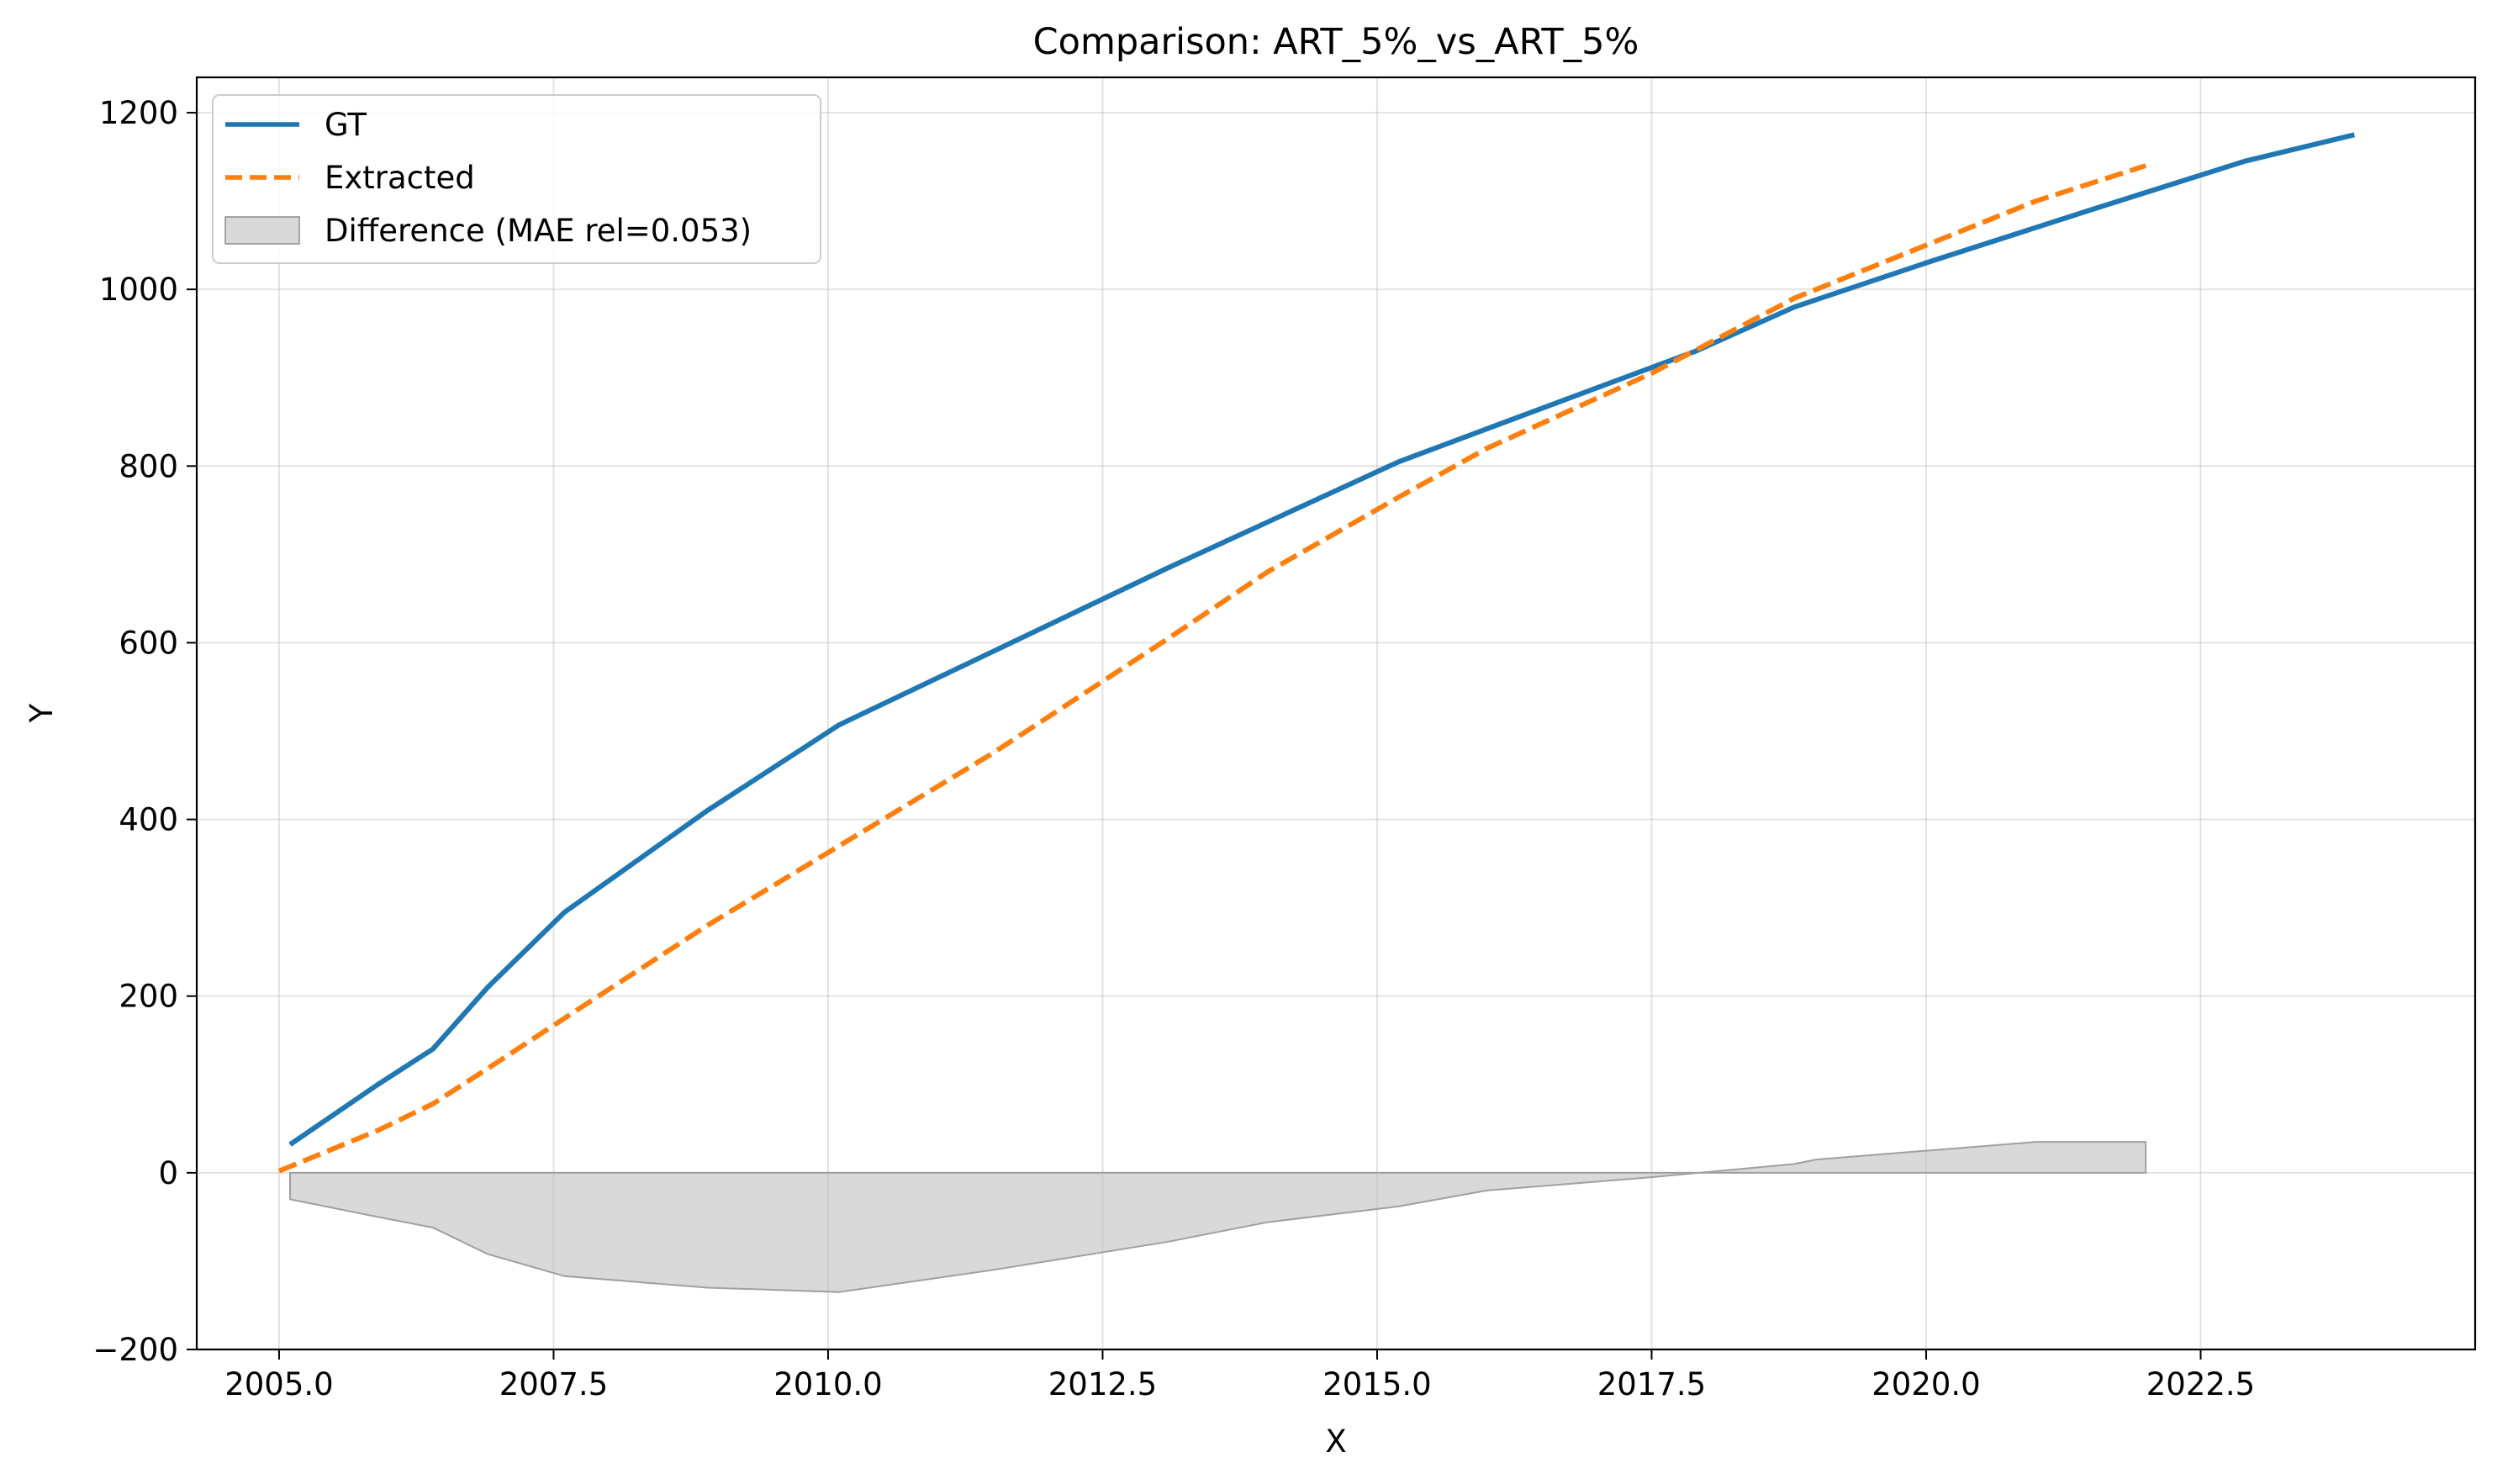 This screenshot has height=1484, width=2497. I want to click on y-axis-ticks: −200 0 200 400 600 800 1000 1200, so click(144, 731).